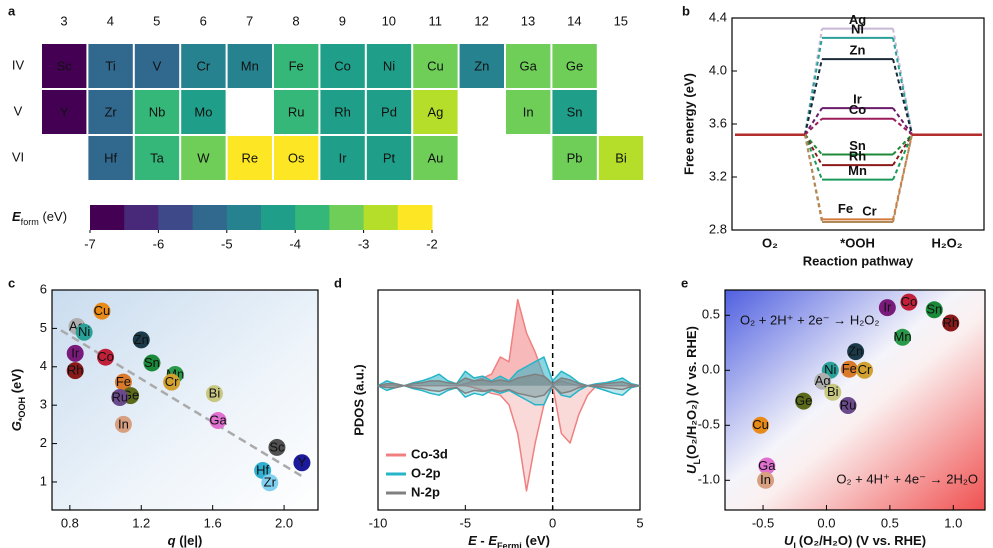  I want to click on point-label: Sc, so click(277, 446).